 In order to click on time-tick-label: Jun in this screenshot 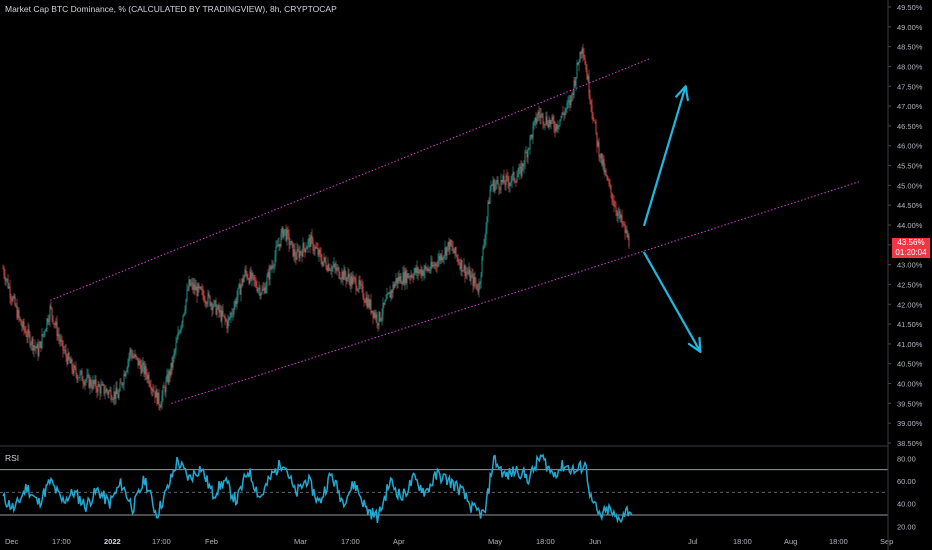, I will do `click(595, 541)`.